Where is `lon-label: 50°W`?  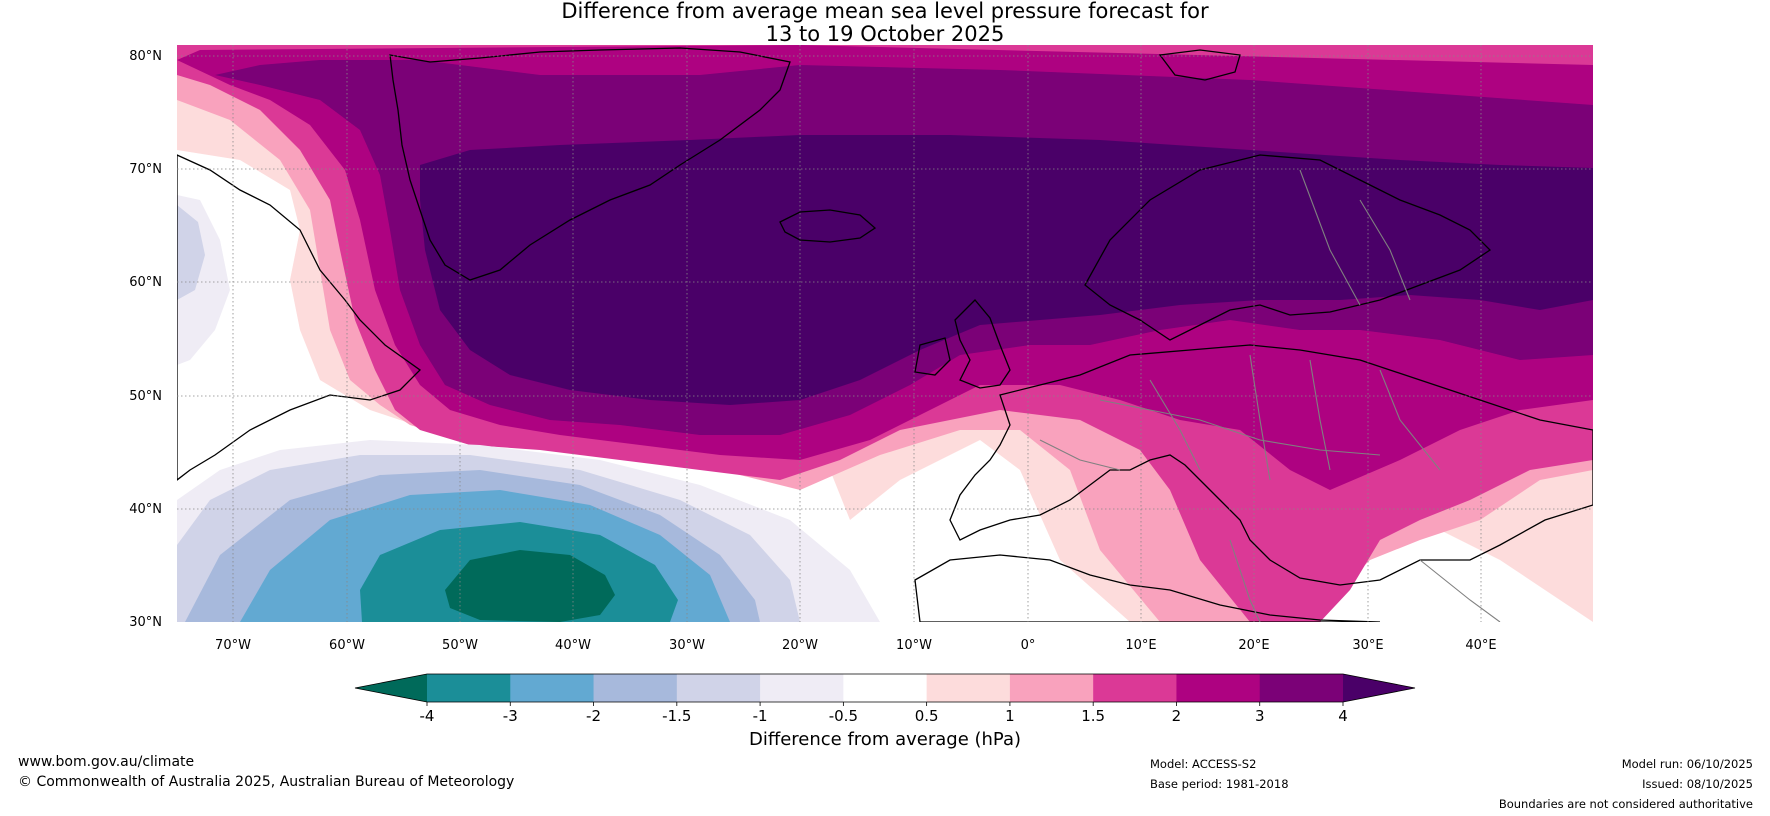
lon-label: 50°W is located at coordinates (460, 645).